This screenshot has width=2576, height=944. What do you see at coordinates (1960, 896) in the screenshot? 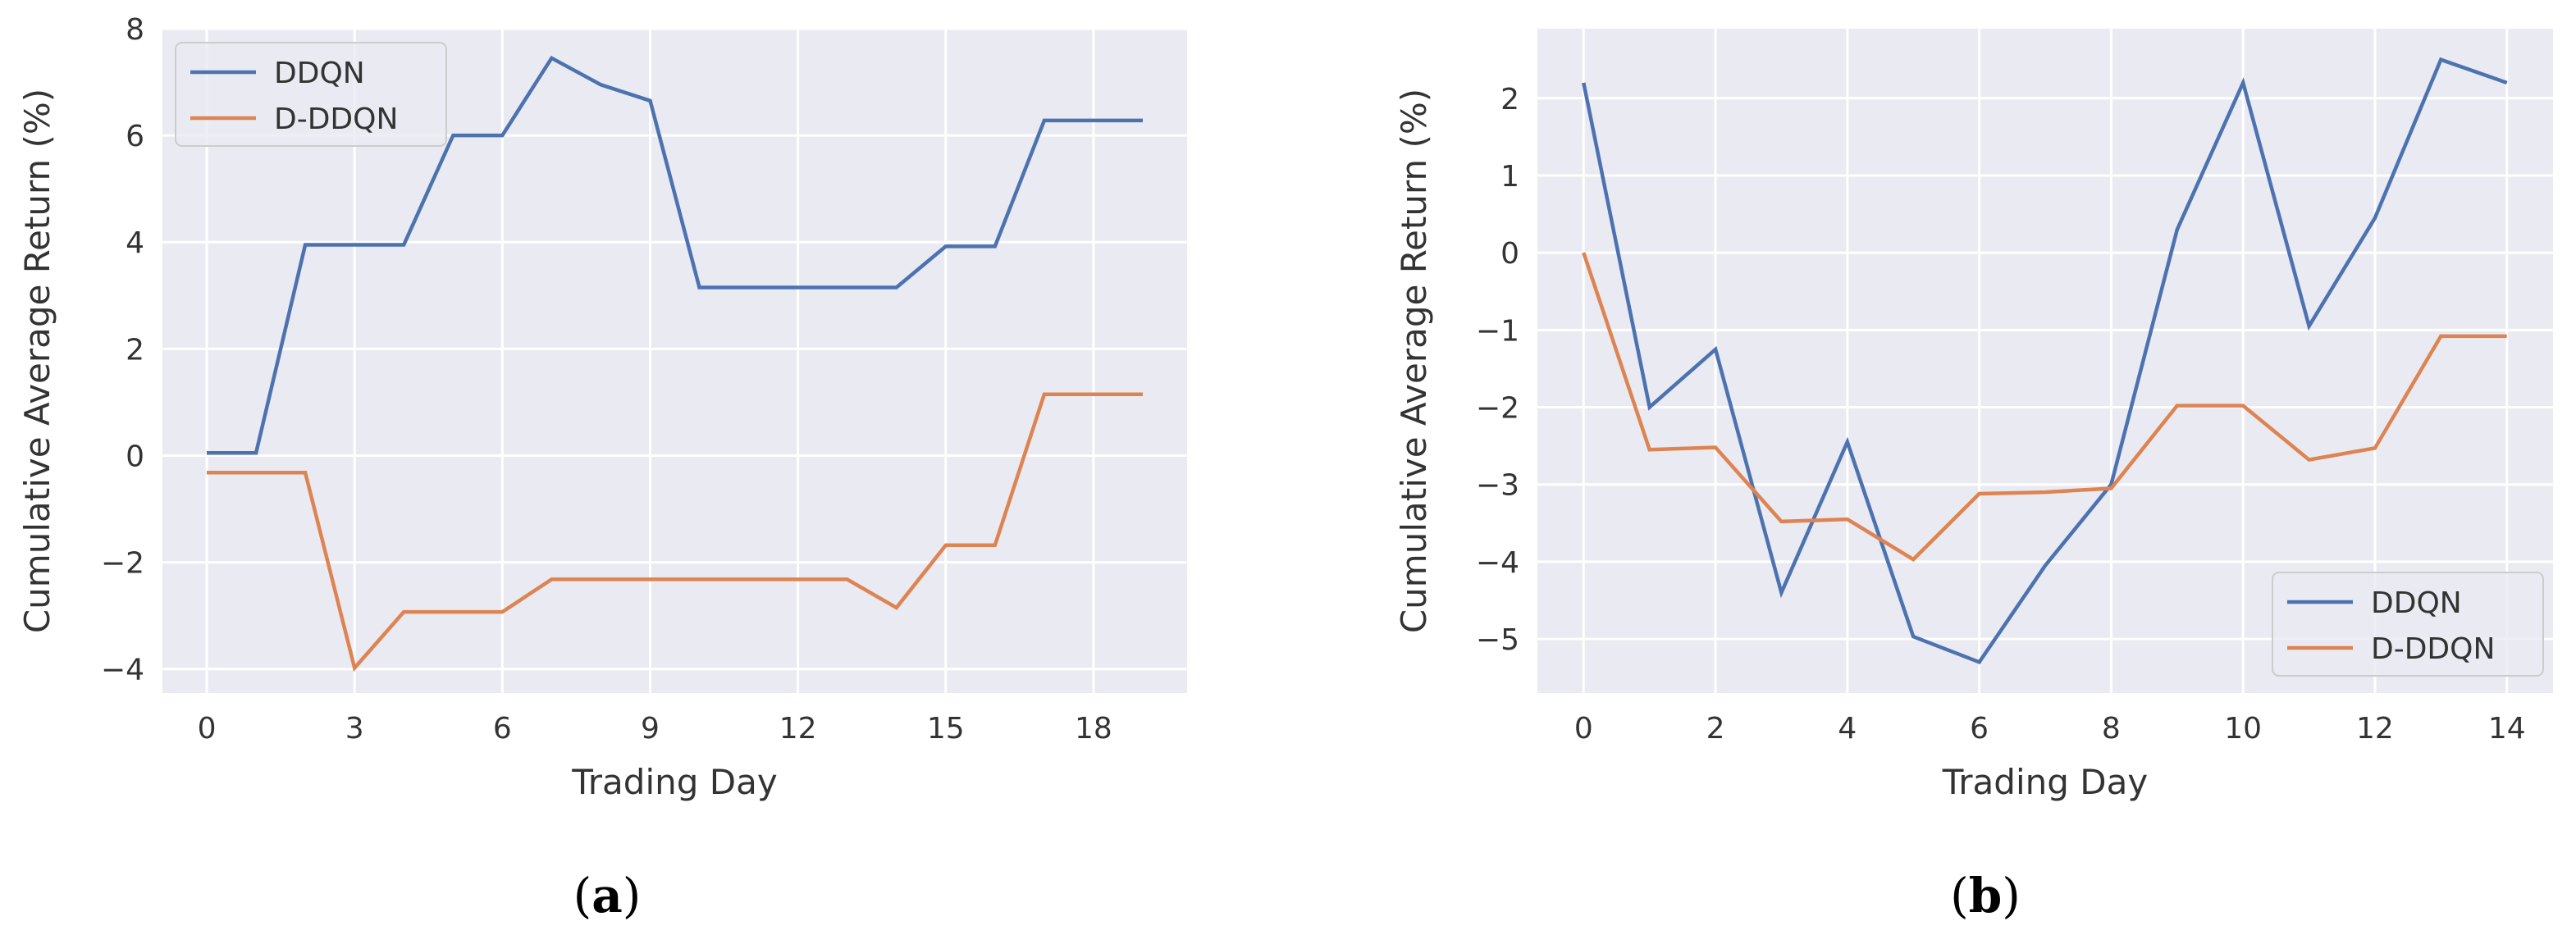
I see `caption-b-open: (` at bounding box center [1960, 896].